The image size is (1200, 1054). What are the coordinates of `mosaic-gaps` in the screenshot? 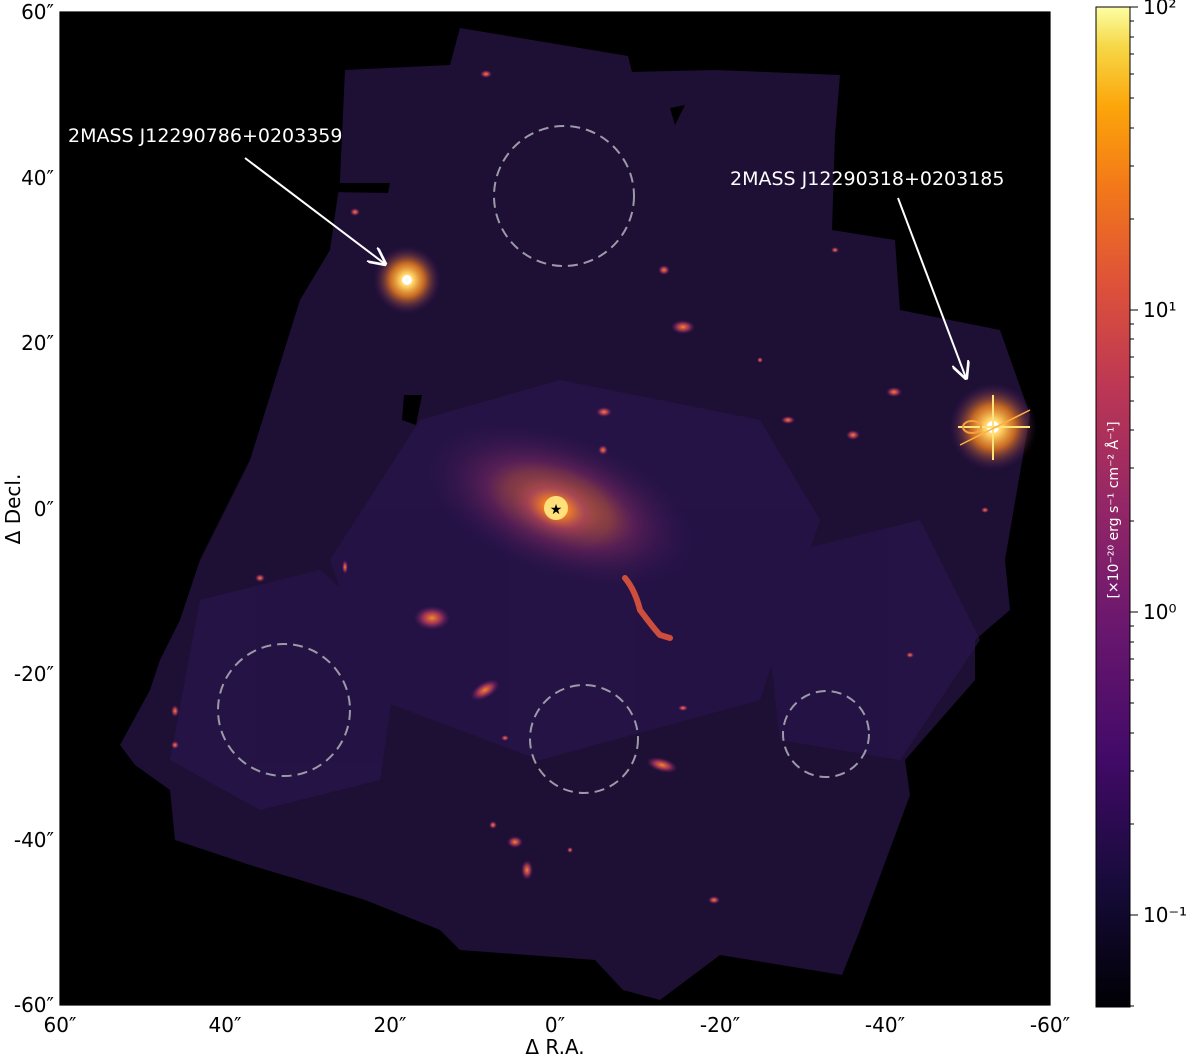 It's located at (507, 265).